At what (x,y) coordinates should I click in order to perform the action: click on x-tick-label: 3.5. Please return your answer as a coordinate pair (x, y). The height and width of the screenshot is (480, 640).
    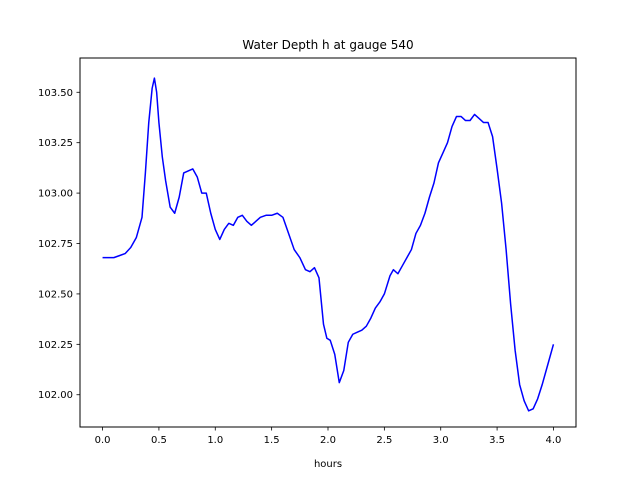
    Looking at the image, I should click on (497, 440).